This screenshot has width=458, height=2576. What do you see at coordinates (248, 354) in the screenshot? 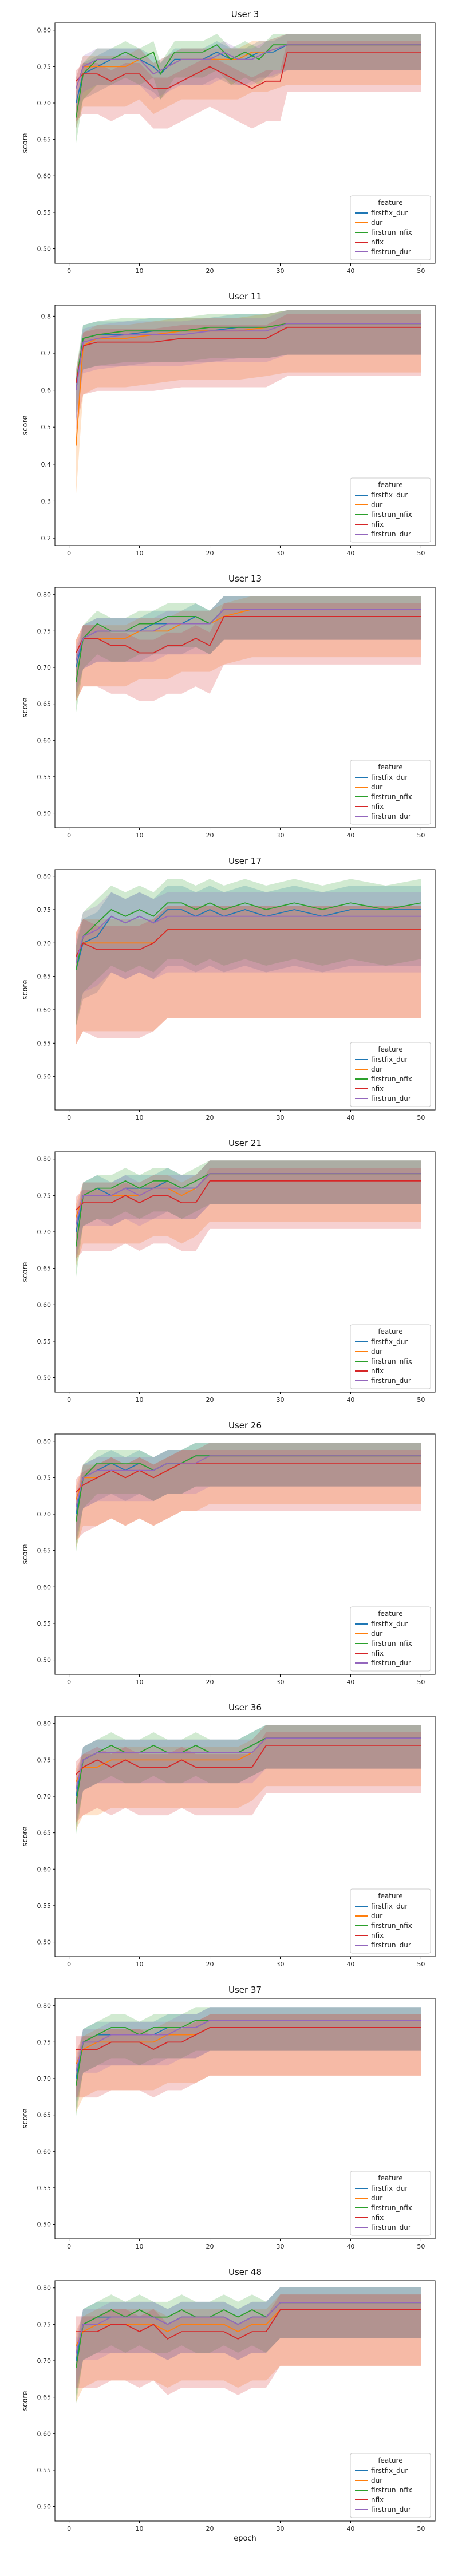
I see `line-nfix` at bounding box center [248, 354].